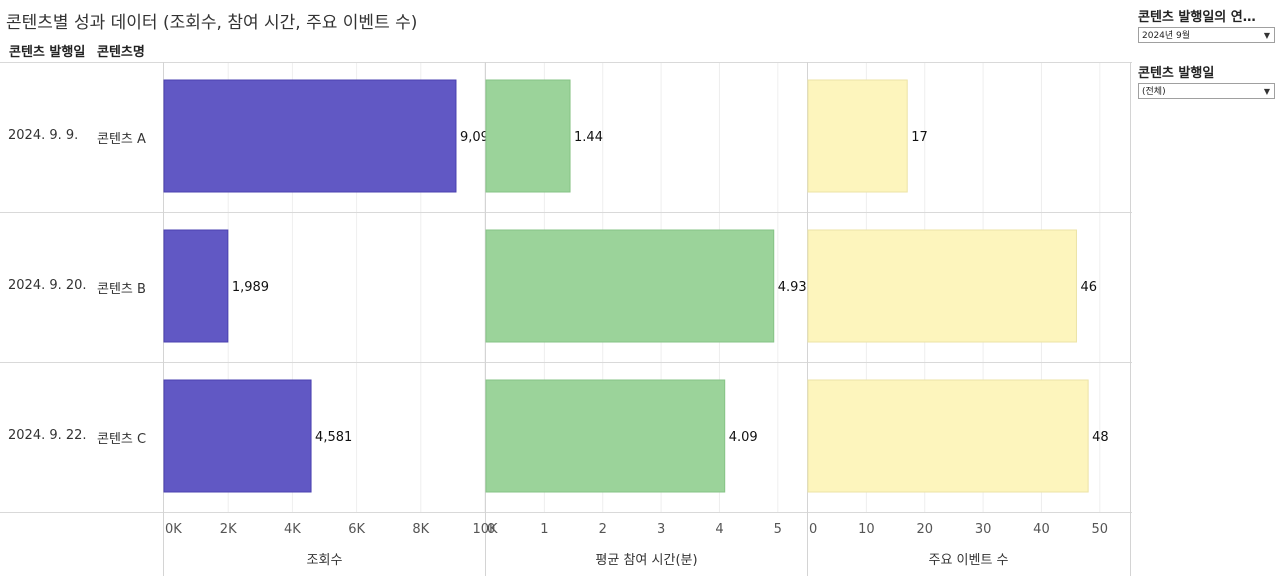  I want to click on year-month-dropdown: 2024년 9월 ▼, so click(1206, 35).